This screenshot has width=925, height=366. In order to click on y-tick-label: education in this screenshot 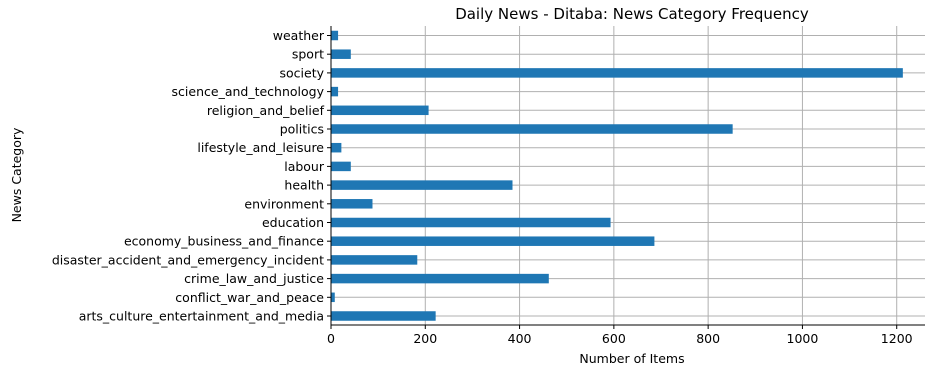, I will do `click(293, 222)`.